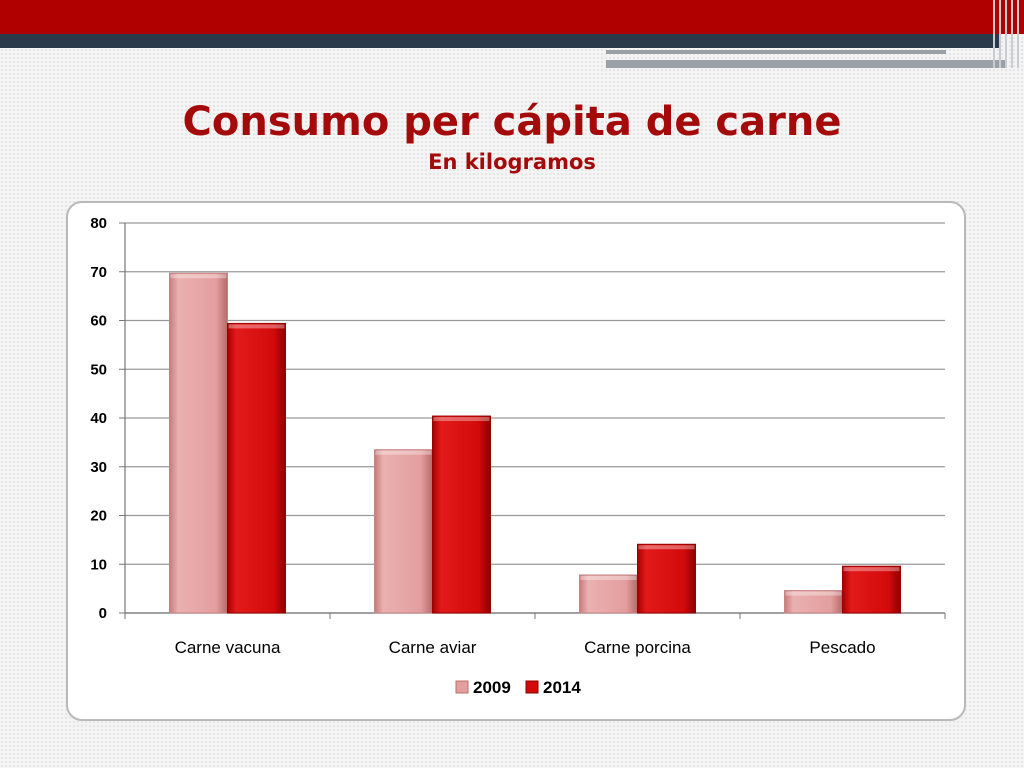 This screenshot has width=1024, height=768. Describe the element at coordinates (512, 17) in the screenshot. I see `header-red-band` at that location.